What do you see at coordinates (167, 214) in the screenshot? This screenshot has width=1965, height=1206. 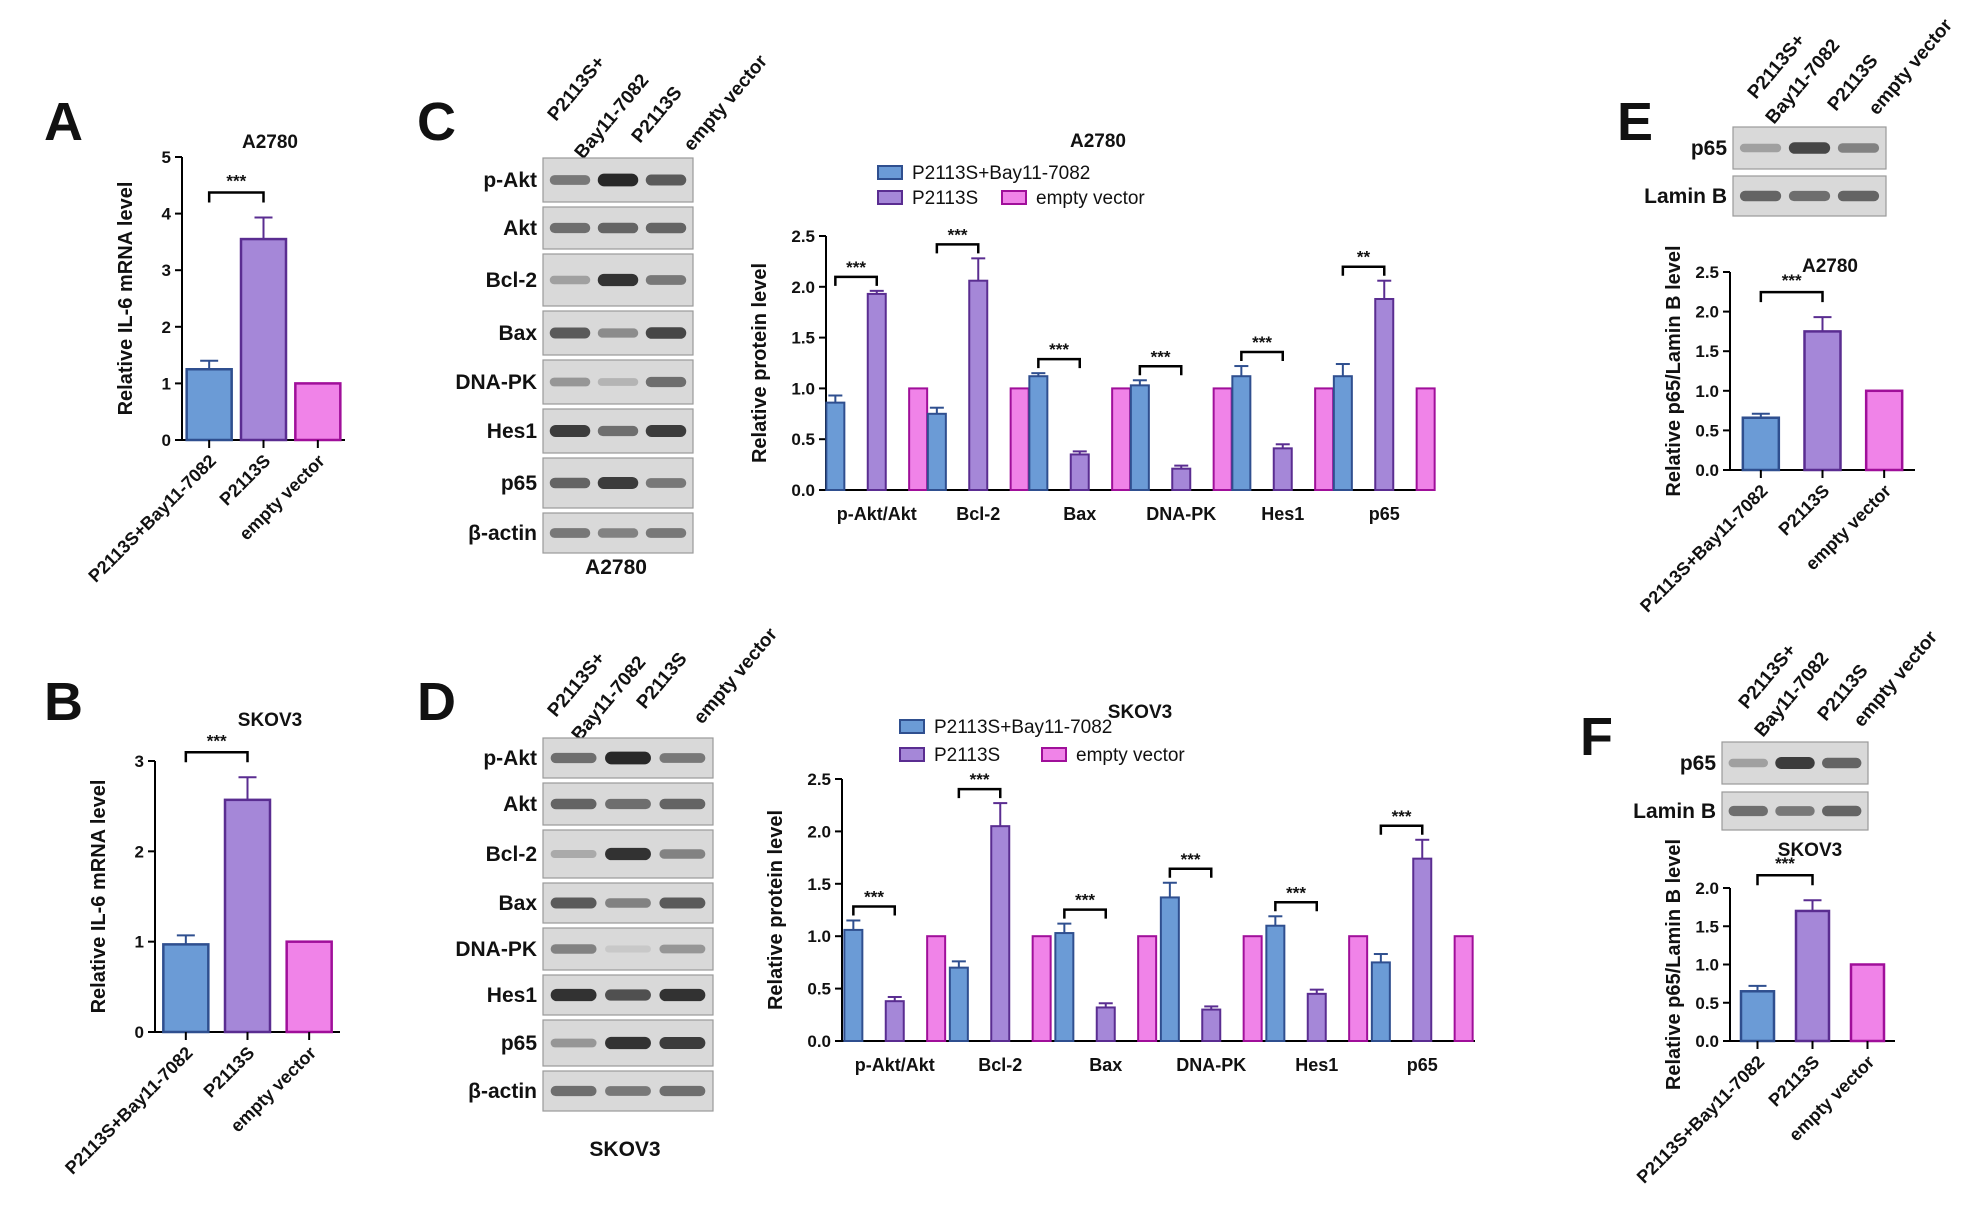 I see `y-tick-label: 4` at bounding box center [167, 214].